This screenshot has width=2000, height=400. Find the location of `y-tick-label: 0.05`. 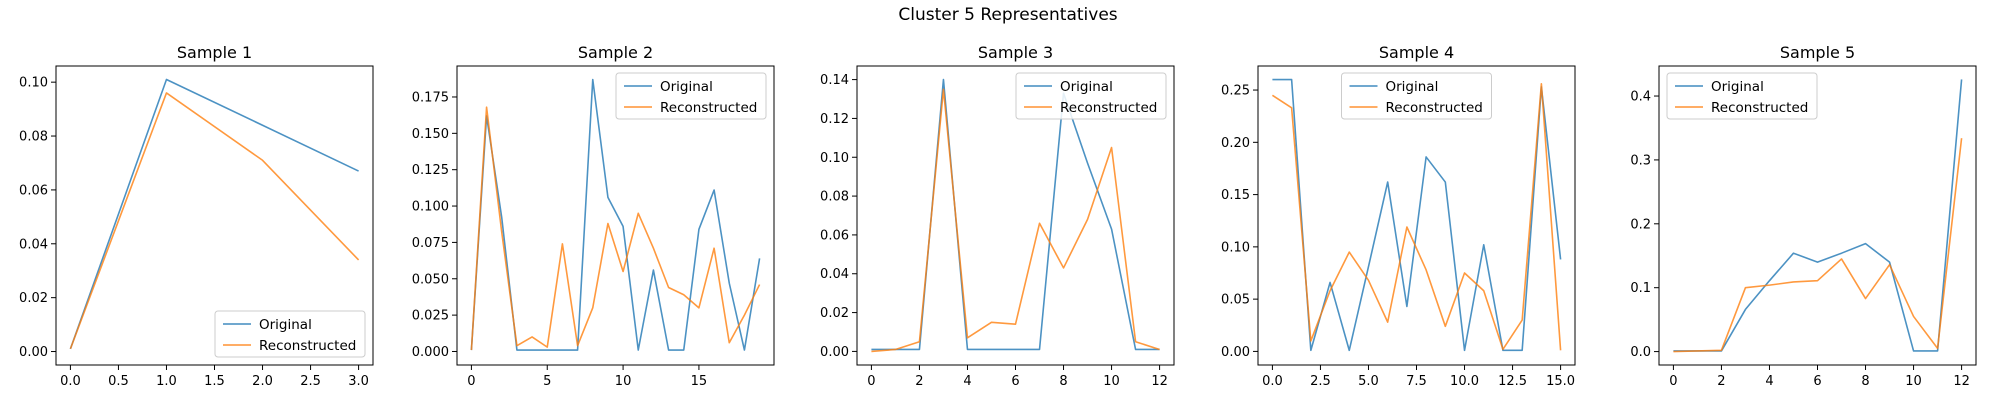

y-tick-label: 0.05 is located at coordinates (1235, 300).